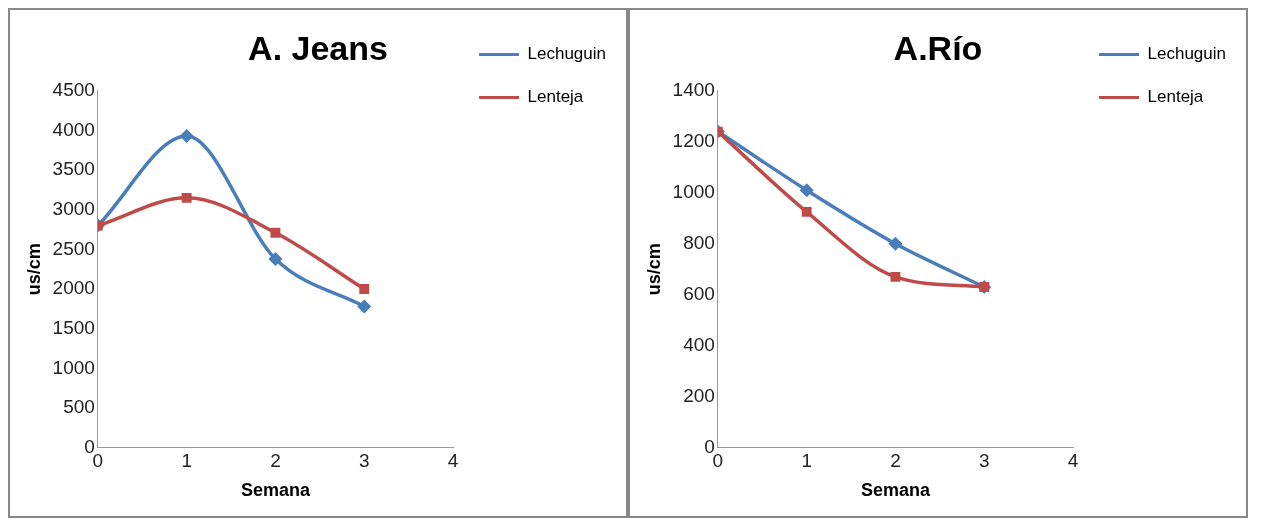  What do you see at coordinates (73, 208) in the screenshot?
I see `y-tick-label: 3000` at bounding box center [73, 208].